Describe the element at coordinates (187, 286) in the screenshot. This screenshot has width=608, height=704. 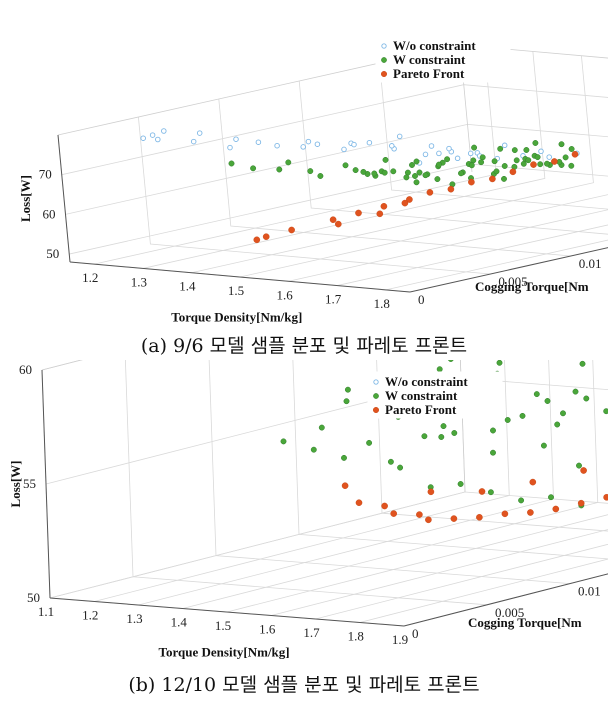
I see `x-tick-label: 1.4` at that location.